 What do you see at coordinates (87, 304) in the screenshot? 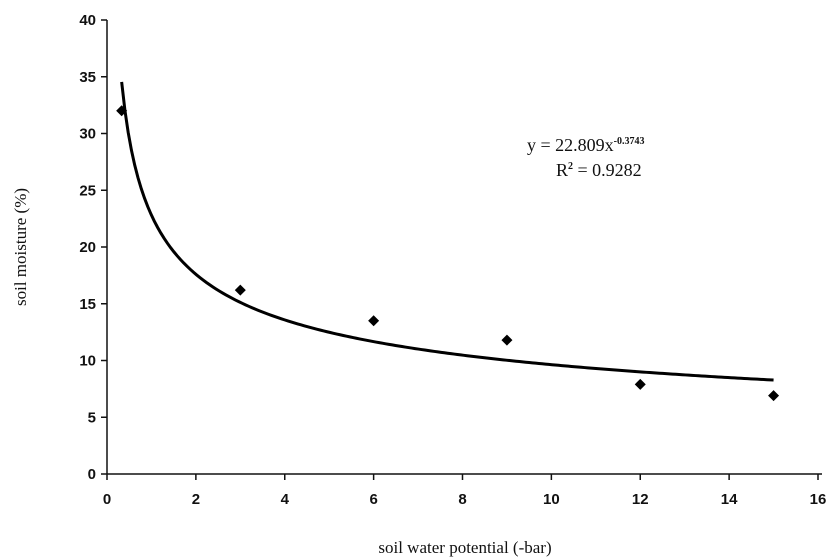
I see `y-tick-label: 15` at bounding box center [87, 304].